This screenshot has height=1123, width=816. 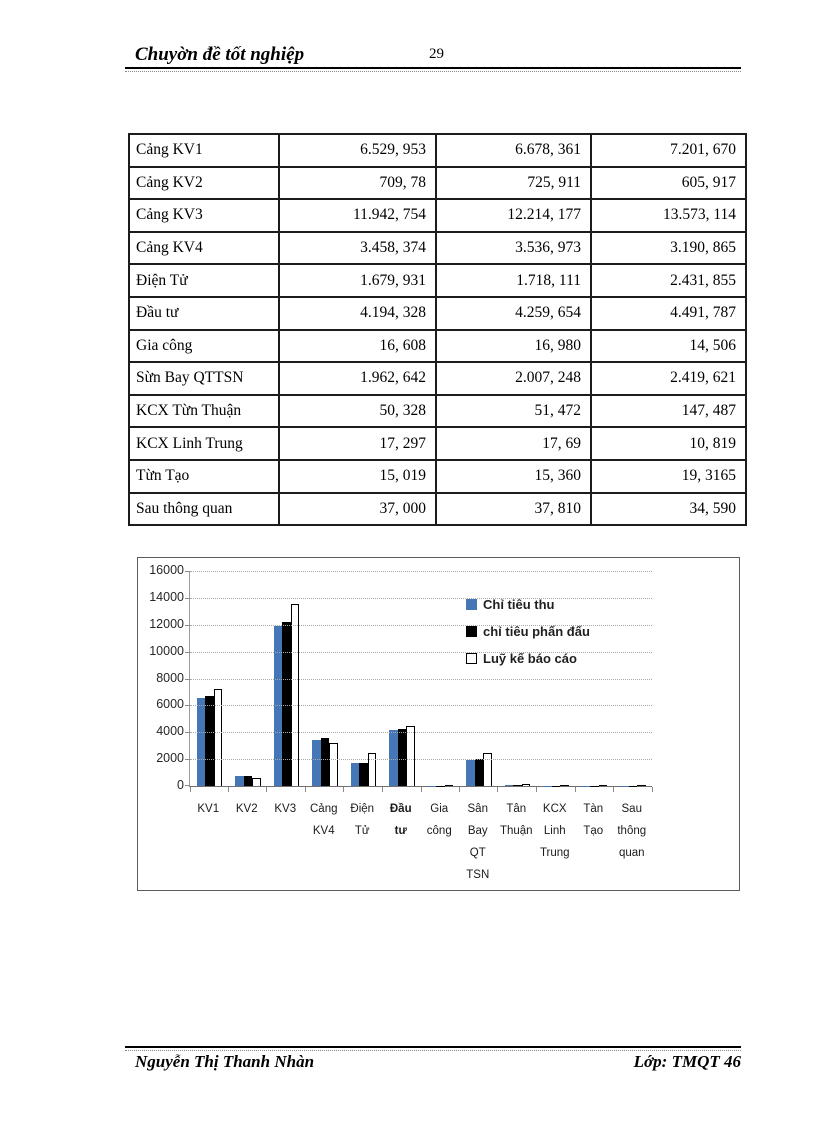 I want to click on x-axis-label-line: Cảng, so click(x=324, y=809).